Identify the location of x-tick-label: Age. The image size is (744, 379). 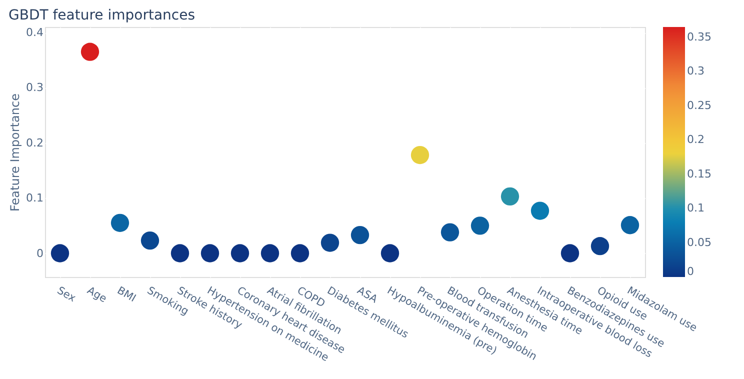
(97, 295).